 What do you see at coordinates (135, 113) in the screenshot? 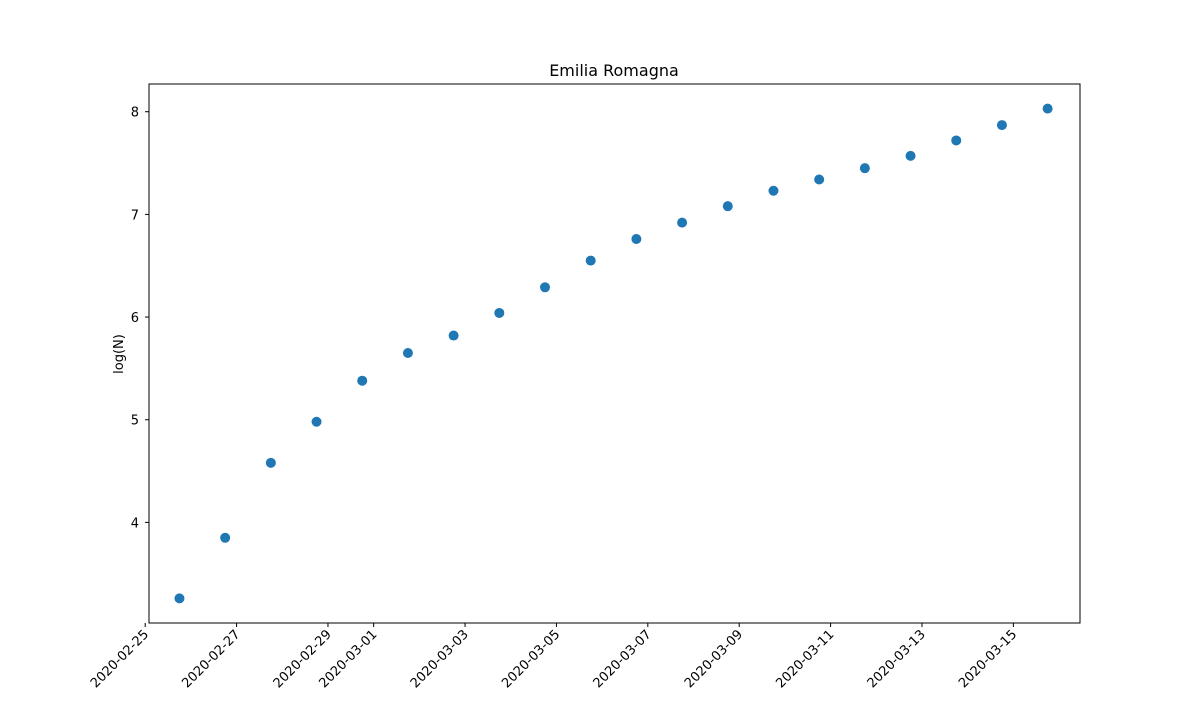
I see `y-tick-label: 8` at bounding box center [135, 113].